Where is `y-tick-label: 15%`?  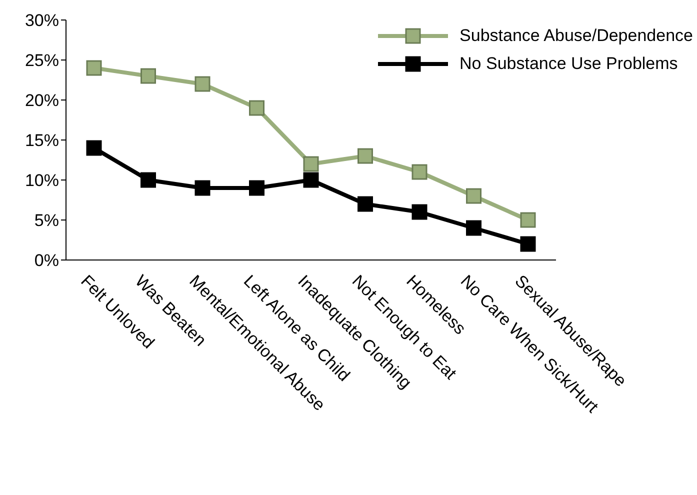 y-tick-label: 15% is located at coordinates (41, 140).